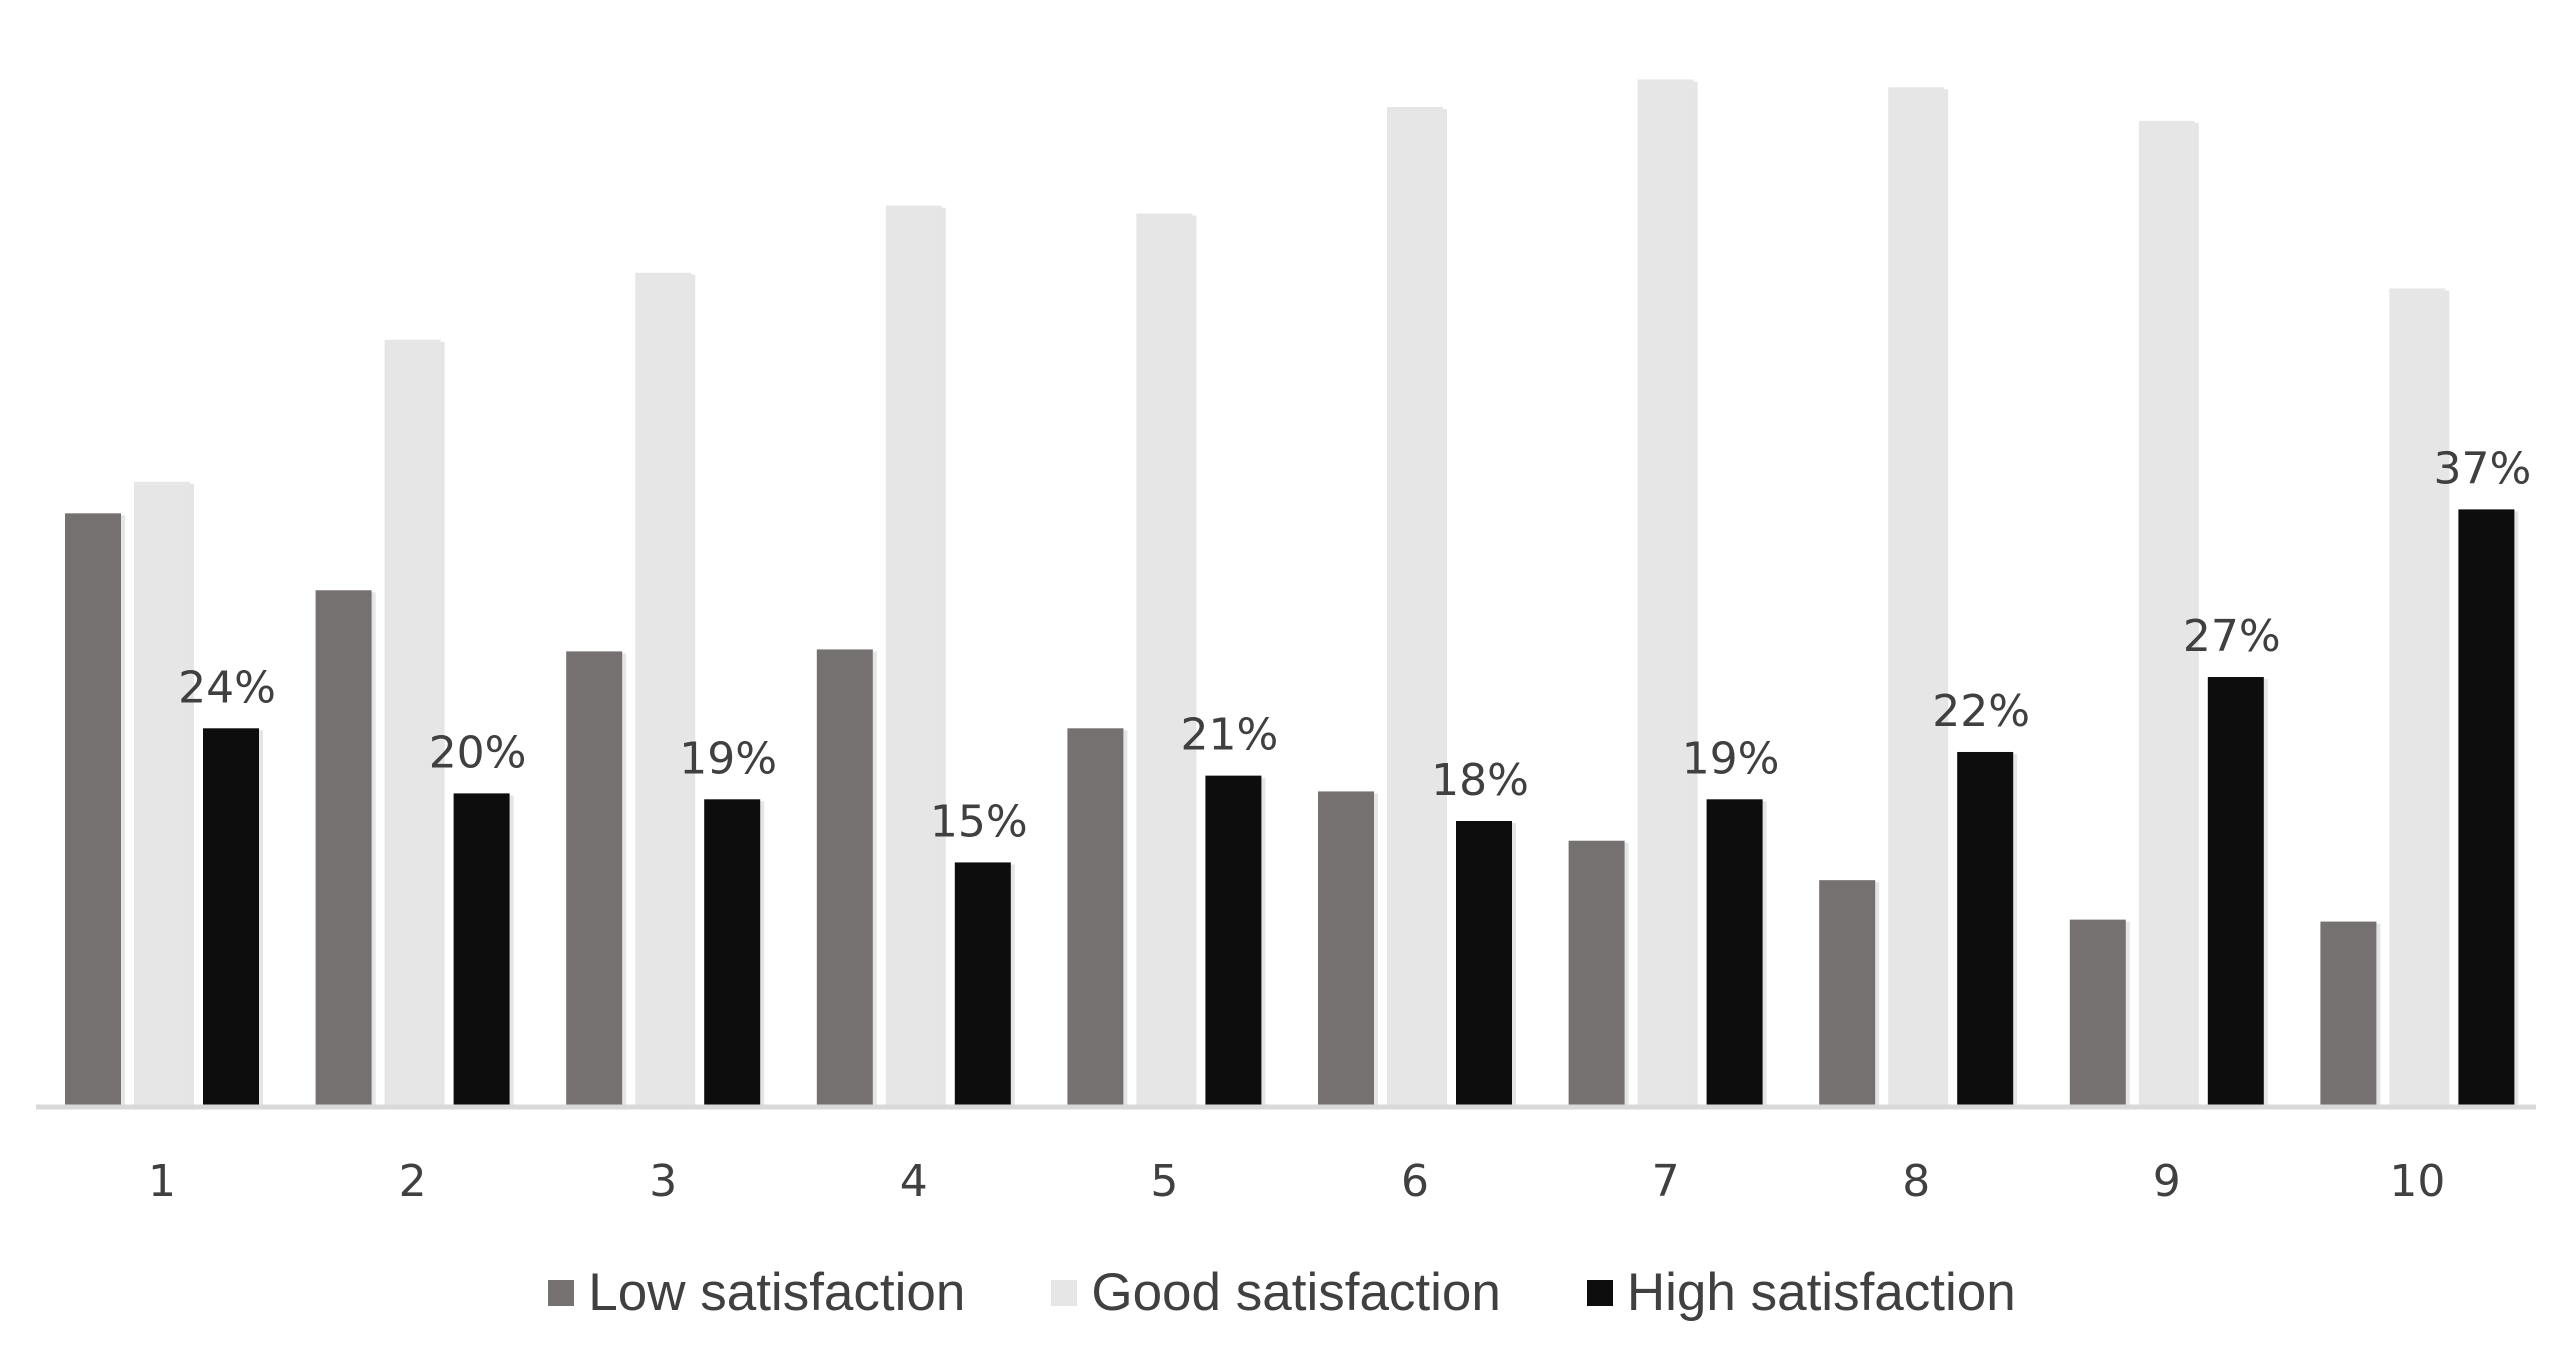  What do you see at coordinates (1164, 1181) in the screenshot?
I see `x-tick-label-5: 5` at bounding box center [1164, 1181].